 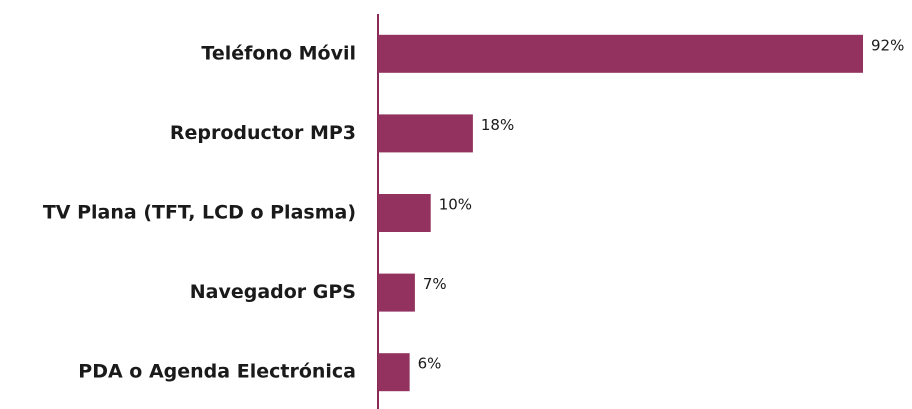 What do you see at coordinates (278, 53) in the screenshot?
I see `category-label: Teléfono Móvil` at bounding box center [278, 53].